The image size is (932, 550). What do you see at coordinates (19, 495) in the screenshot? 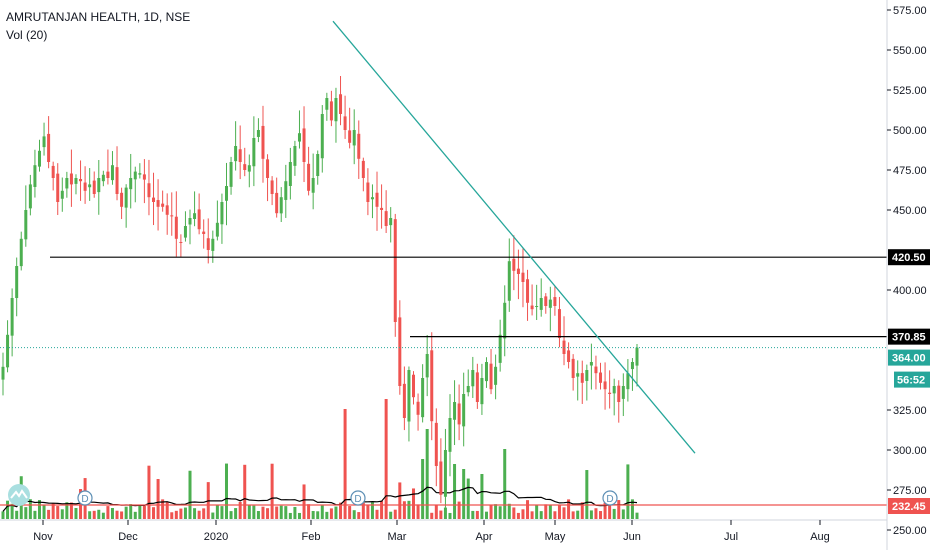
I see `tradingview-logo-icon` at bounding box center [19, 495].